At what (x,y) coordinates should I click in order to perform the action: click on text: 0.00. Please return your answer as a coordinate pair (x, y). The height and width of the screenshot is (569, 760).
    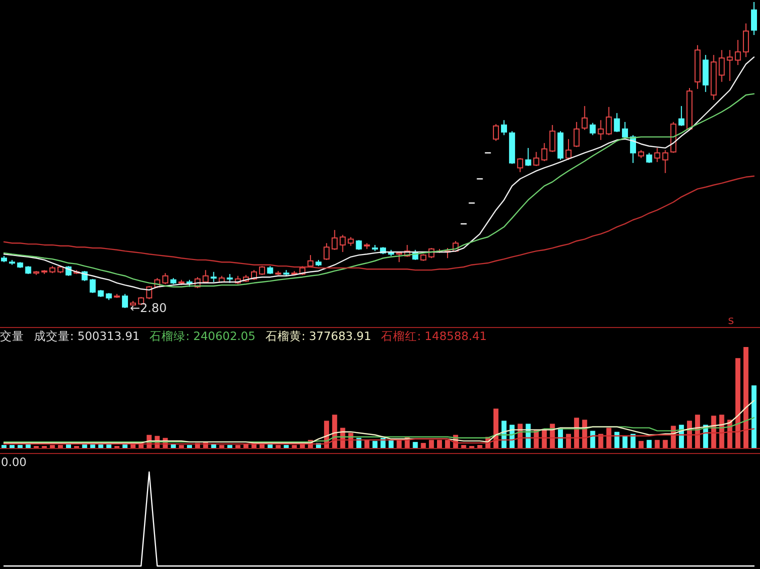
    Looking at the image, I should click on (14, 462).